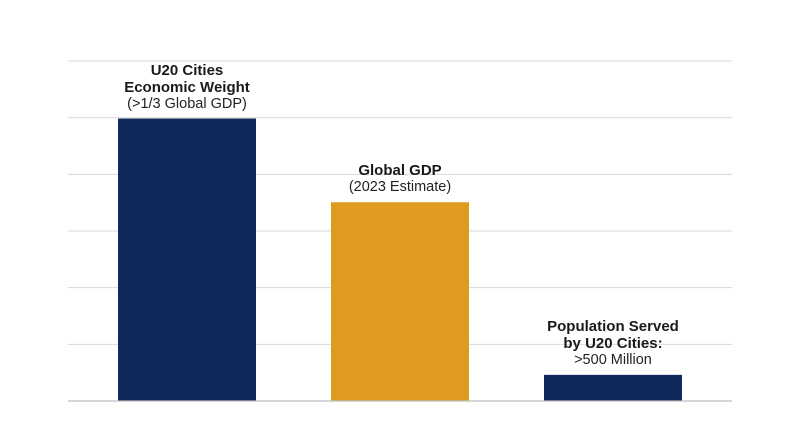 The height and width of the screenshot is (447, 800). I want to click on bar-data-label: Global GDP (2023 Estimate), so click(400, 179).